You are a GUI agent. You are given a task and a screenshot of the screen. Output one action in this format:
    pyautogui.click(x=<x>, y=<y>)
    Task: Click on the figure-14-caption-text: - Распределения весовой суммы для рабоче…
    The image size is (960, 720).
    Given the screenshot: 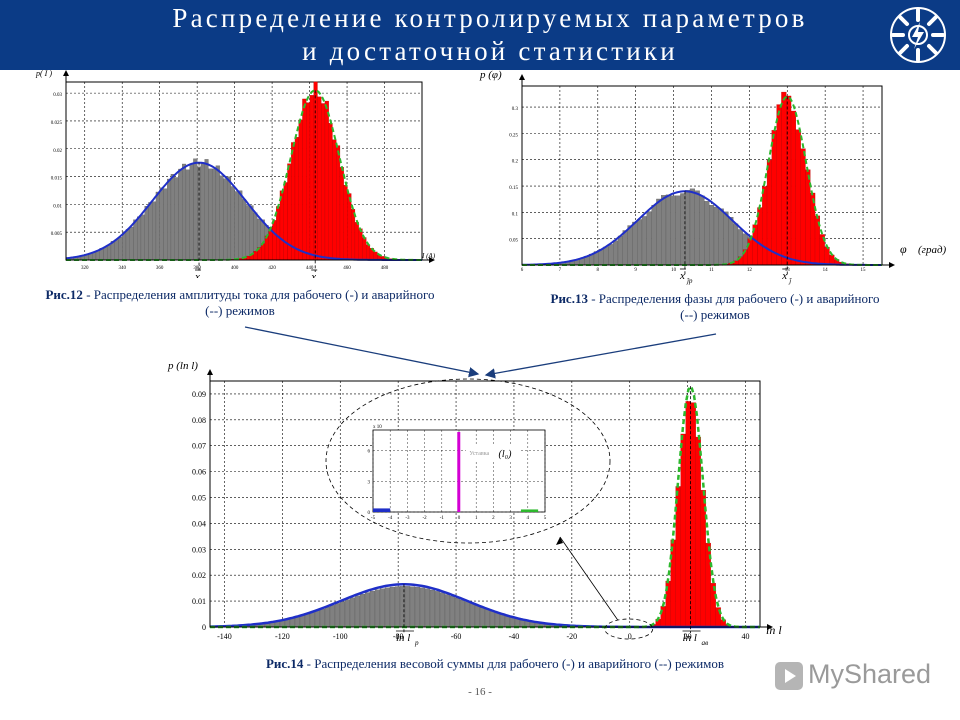 What is the action you would take?
    pyautogui.click(x=514, y=663)
    